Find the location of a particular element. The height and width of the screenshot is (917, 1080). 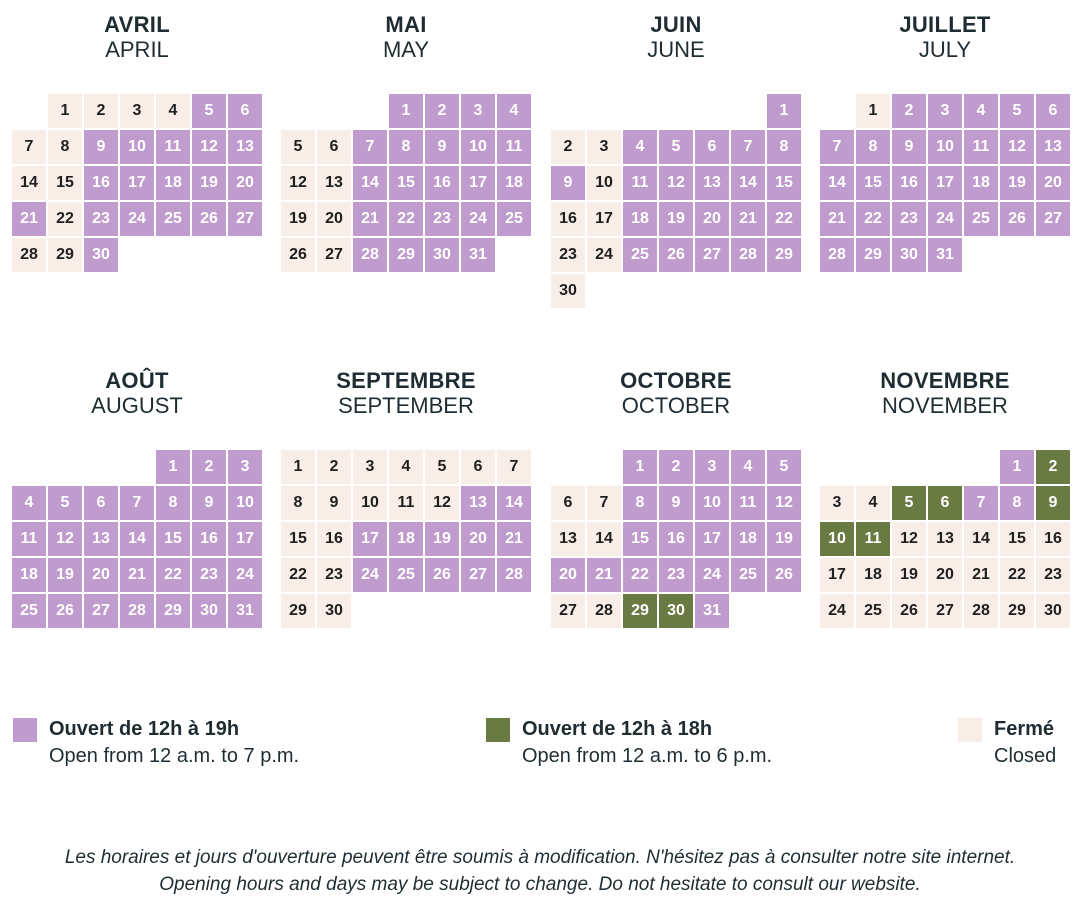

day-cell: 7 is located at coordinates (370, 147).